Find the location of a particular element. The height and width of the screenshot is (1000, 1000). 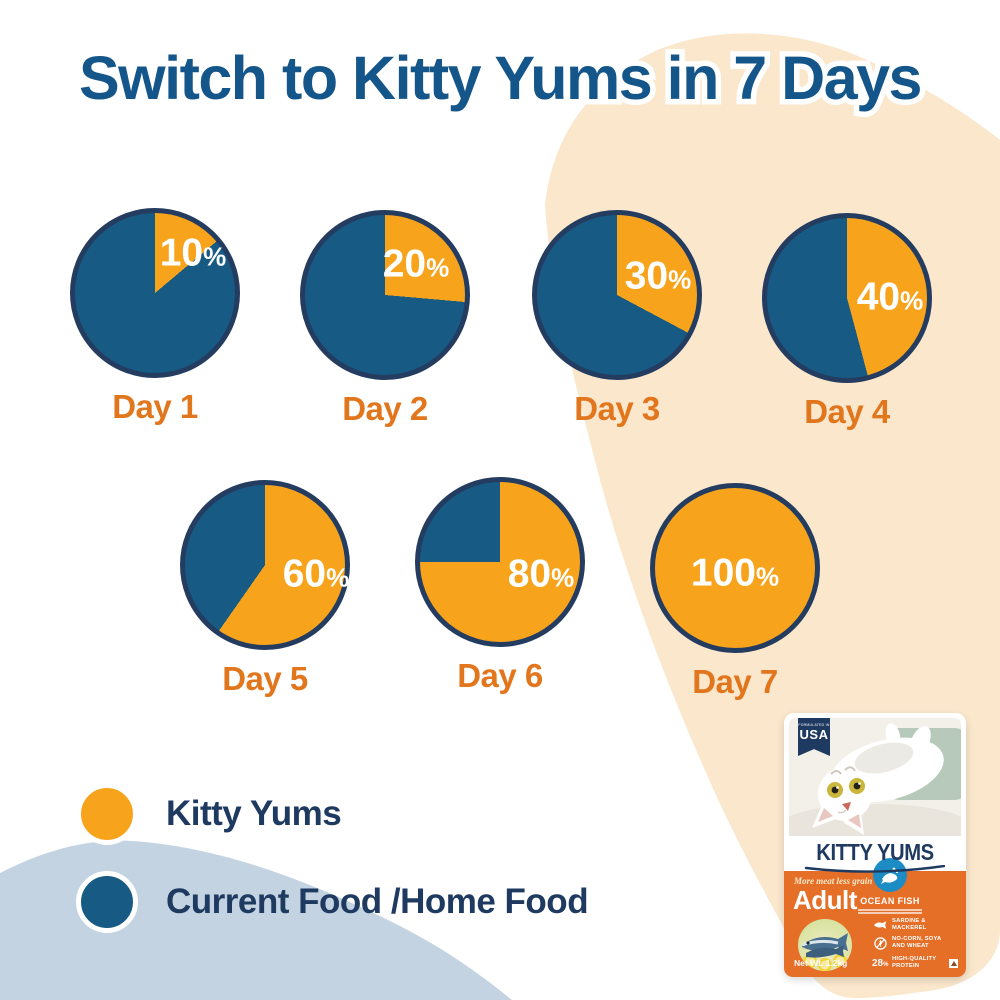

pie-value-label: 80% is located at coordinates (541, 574).